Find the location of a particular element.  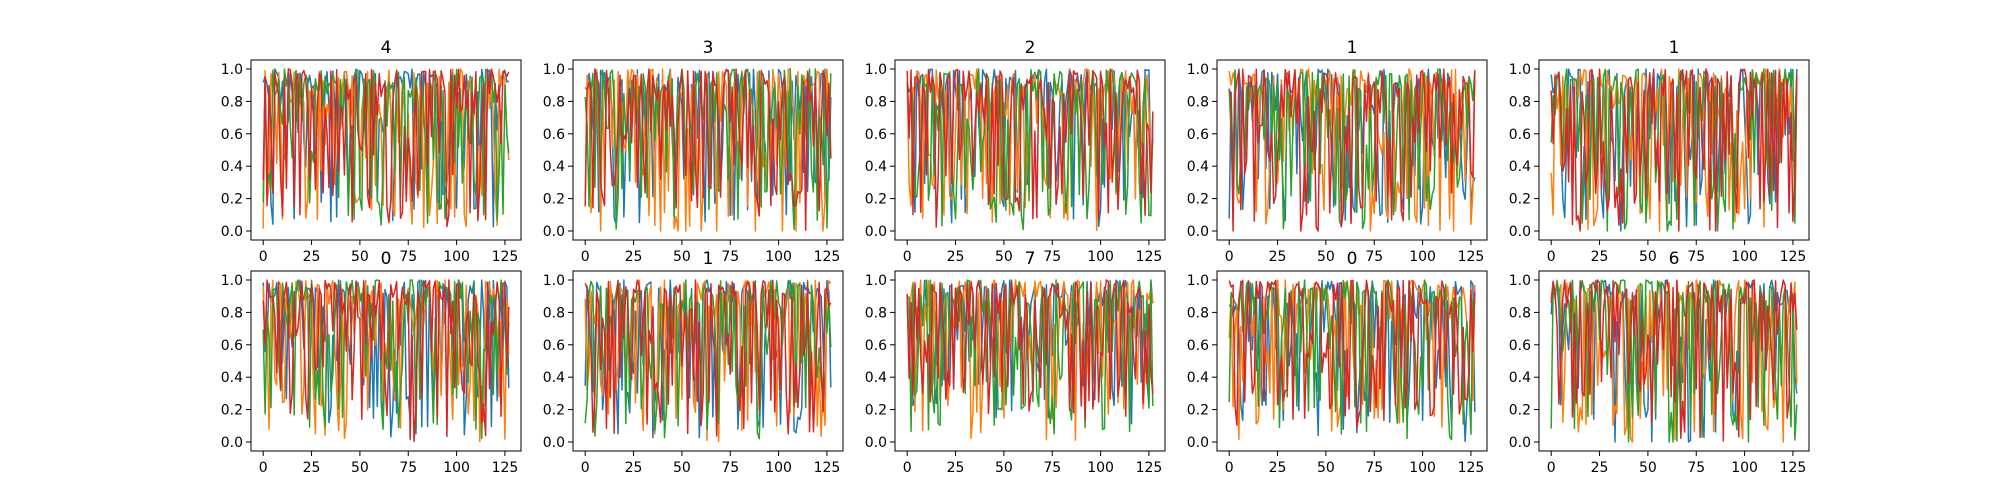

x-tick-label-3-4: 100 is located at coordinates (1422, 257).